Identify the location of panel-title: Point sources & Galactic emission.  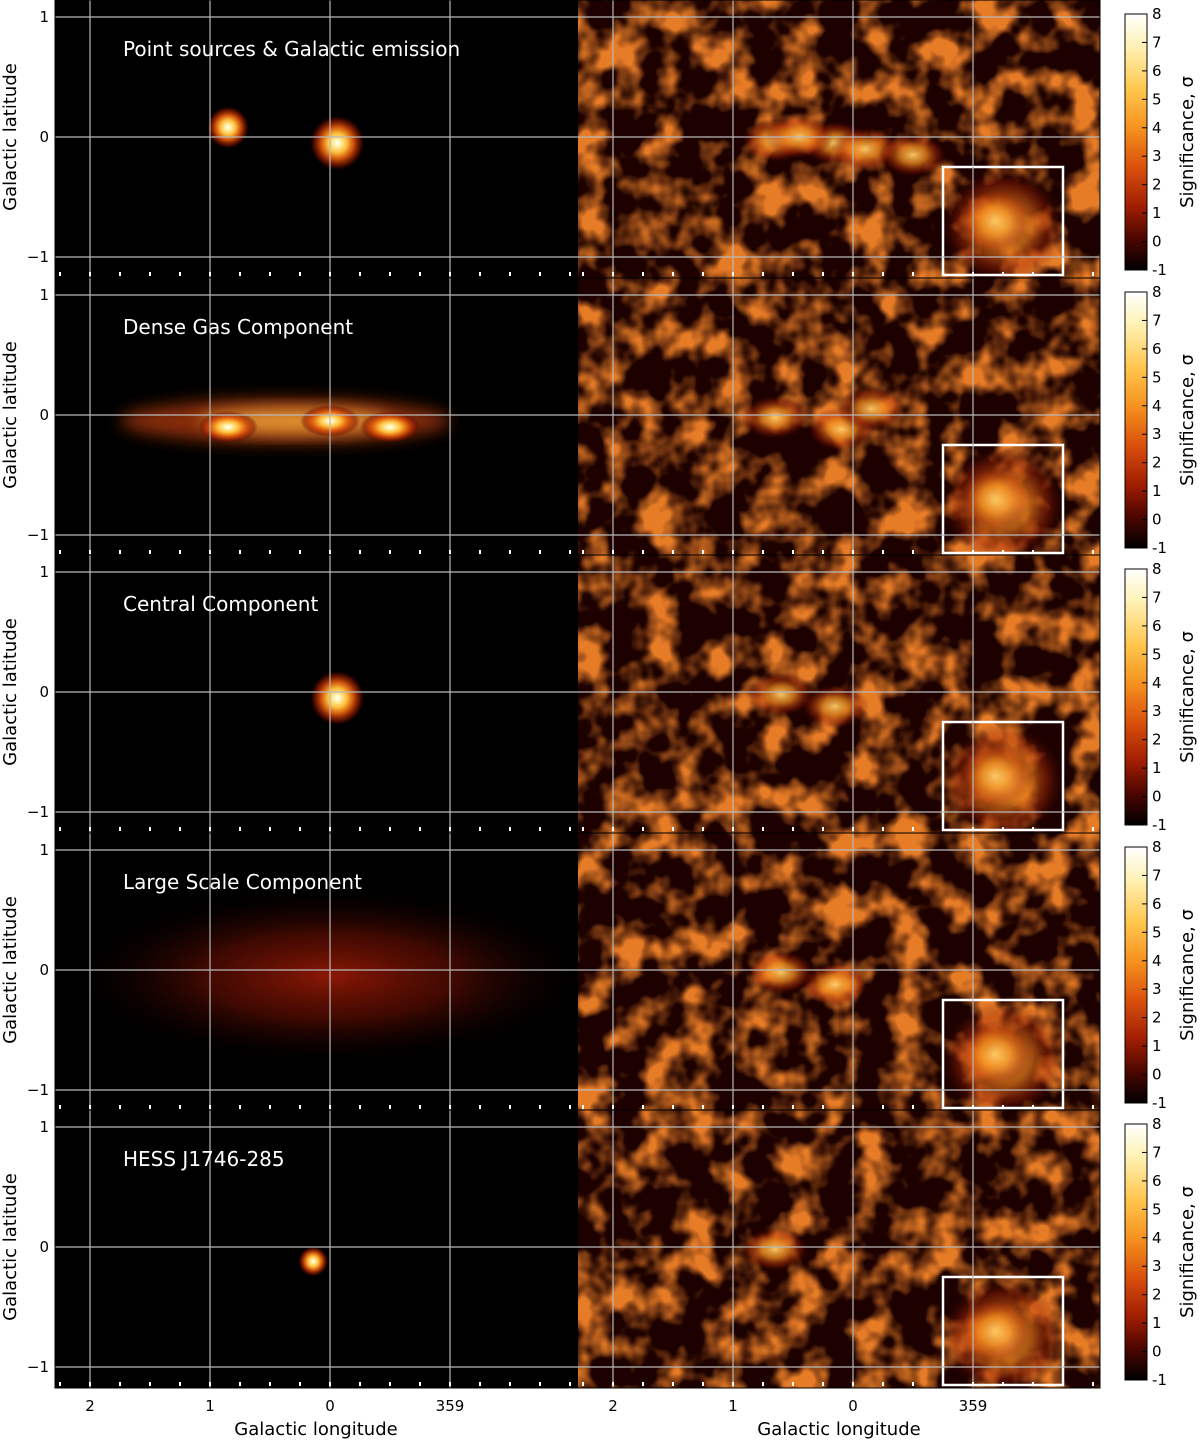
(291, 49).